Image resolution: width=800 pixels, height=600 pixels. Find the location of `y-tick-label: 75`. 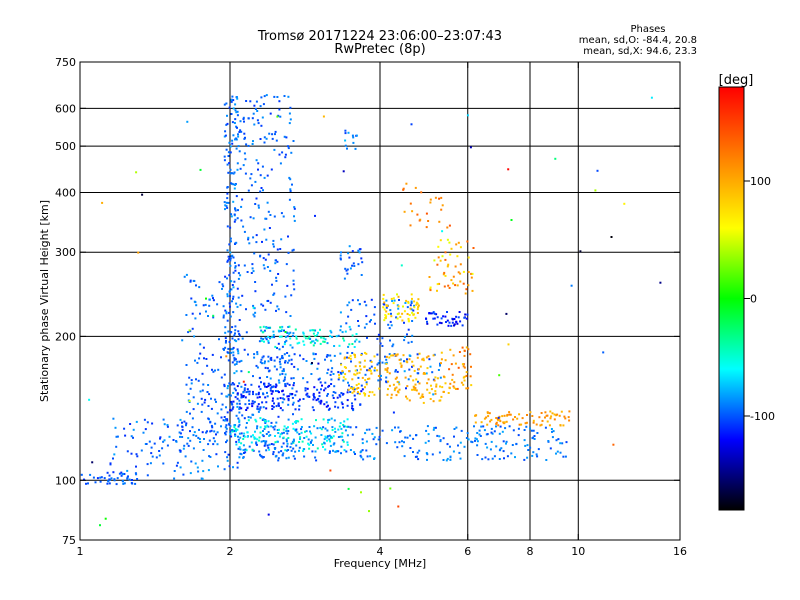

y-tick-label: 75 is located at coordinates (69, 540).